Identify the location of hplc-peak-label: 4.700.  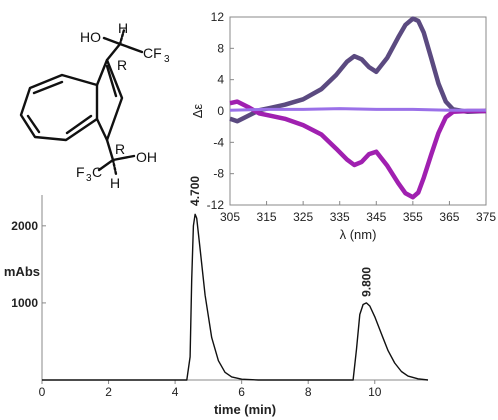
(195, 191).